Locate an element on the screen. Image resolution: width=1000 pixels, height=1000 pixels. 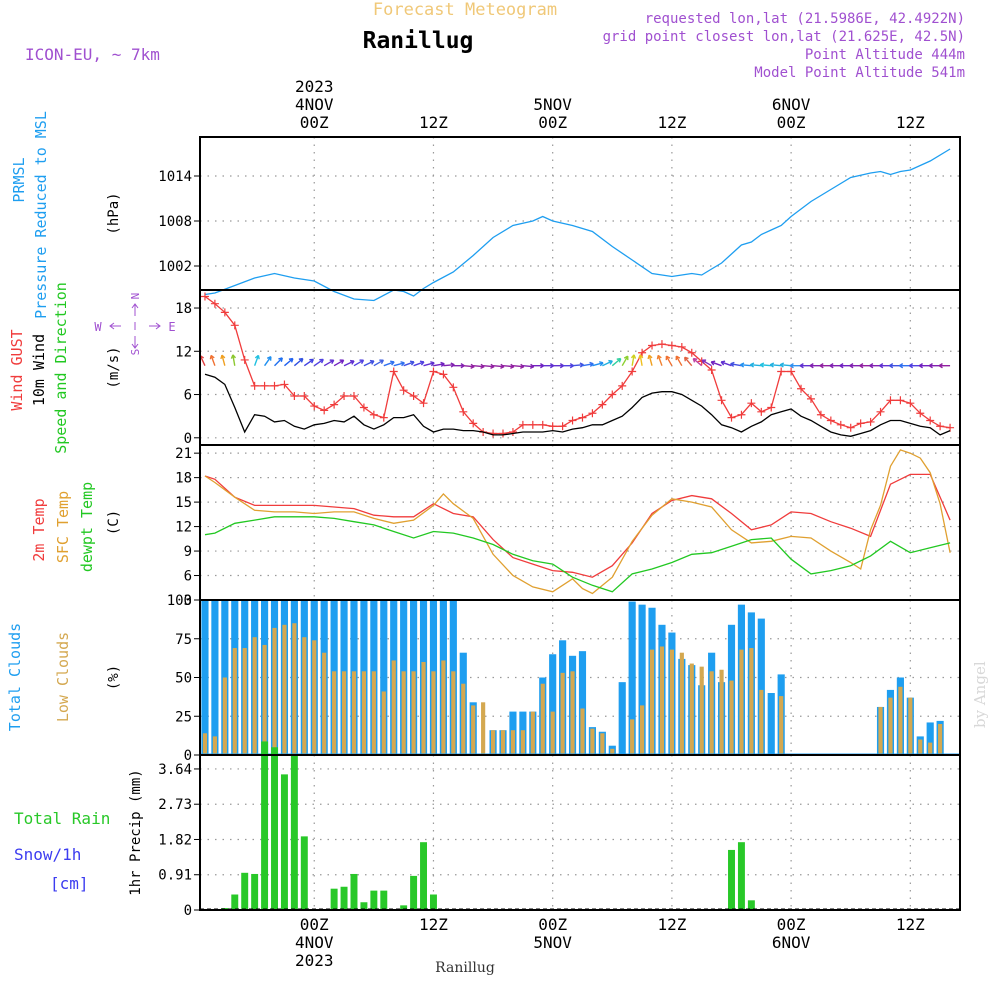
compass-n: N is located at coordinates (135, 296).